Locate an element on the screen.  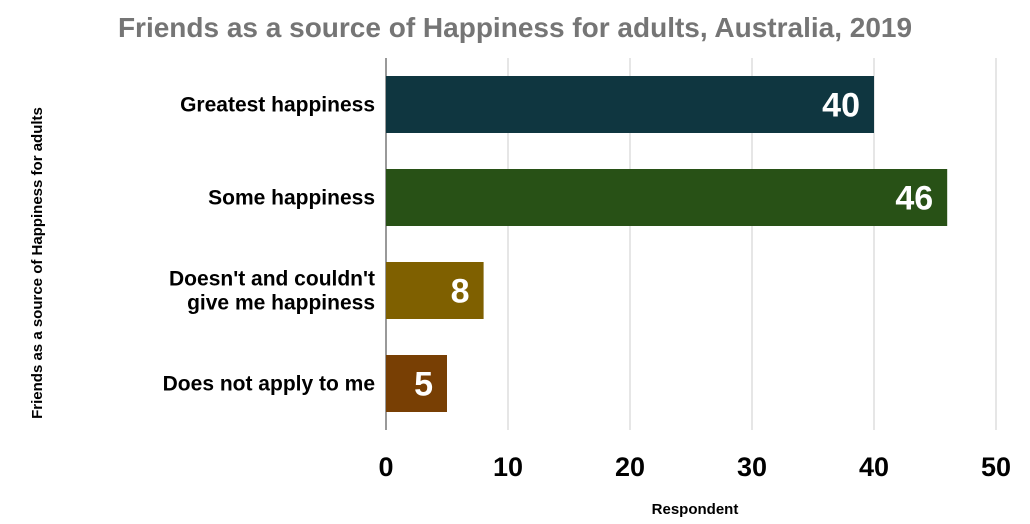
category-label: Does not apply to me is located at coordinates (269, 384).